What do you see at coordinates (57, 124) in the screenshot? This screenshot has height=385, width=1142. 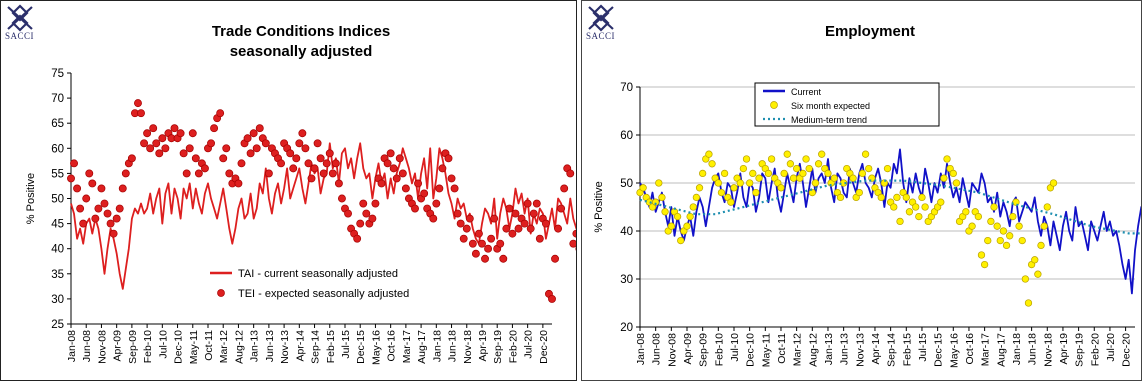 I see `y-tick-label: 65` at bounding box center [57, 124].